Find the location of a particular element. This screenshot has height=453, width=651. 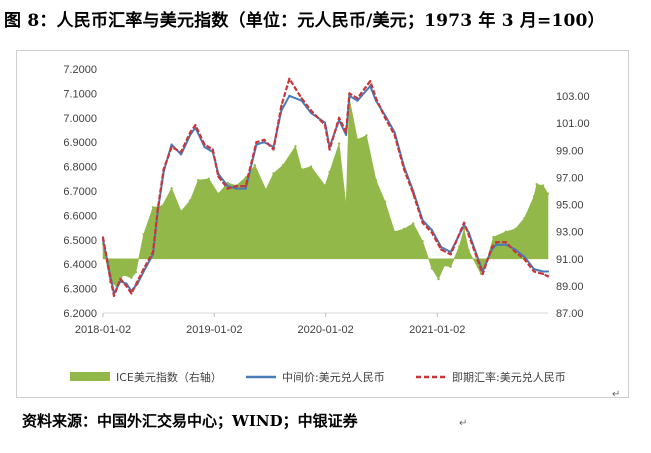

y-right-tick-label: 91.00 is located at coordinates (570, 260).